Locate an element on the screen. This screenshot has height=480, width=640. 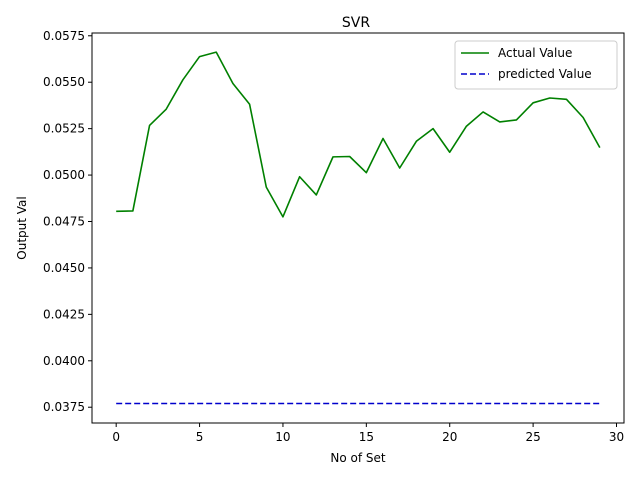
legend-label: Actual Value is located at coordinates (535, 53).